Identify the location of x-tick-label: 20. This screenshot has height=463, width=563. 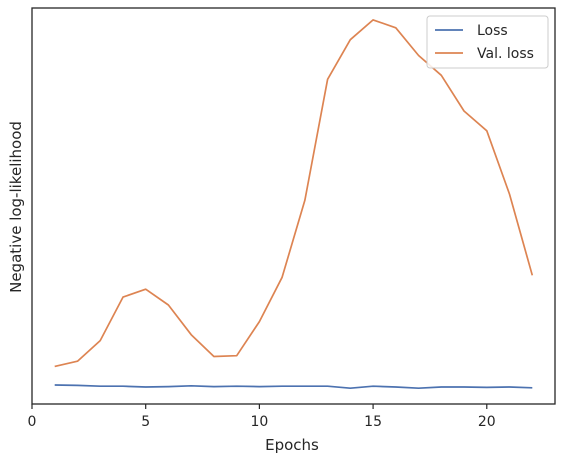
(487, 422).